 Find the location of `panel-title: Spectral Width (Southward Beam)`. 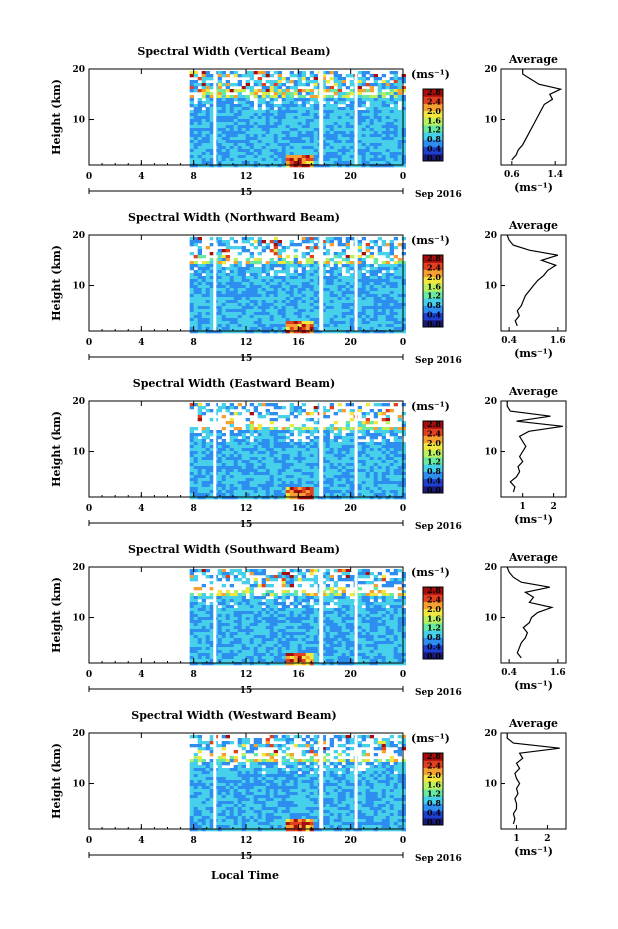

panel-title: Spectral Width (Southward Beam) is located at coordinates (234, 549).